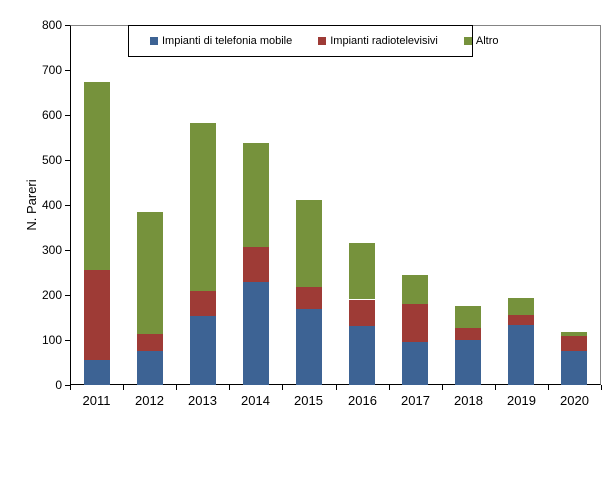 Image resolution: width=611 pixels, height=480 pixels. I want to click on y-axis-tick-label: 100, so click(51, 340).